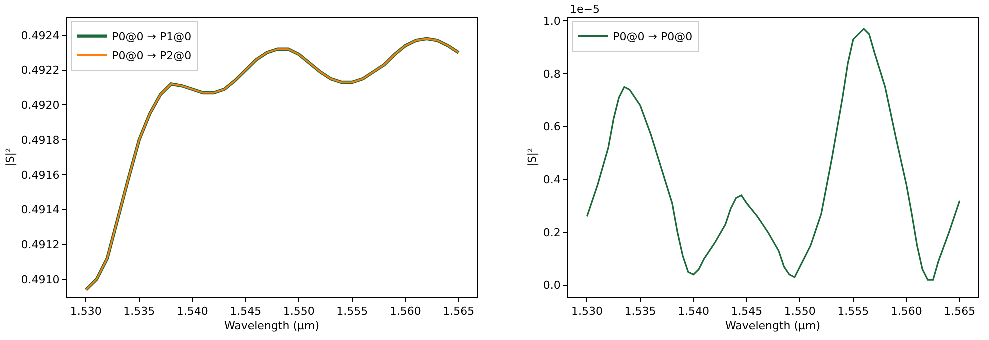 The width and height of the screenshot is (989, 340). What do you see at coordinates (40, 140) in the screenshot?
I see `y-tick-label: 0.4918` at bounding box center [40, 140].